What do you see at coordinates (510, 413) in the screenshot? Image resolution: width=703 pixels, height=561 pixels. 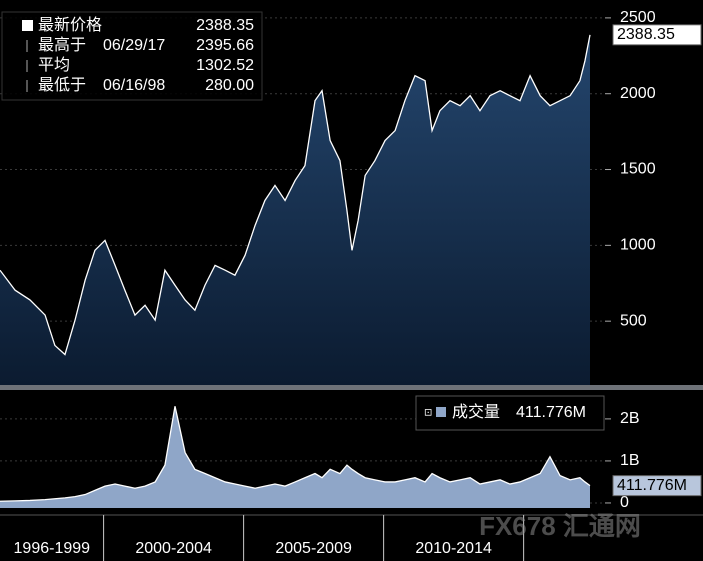 I see `volume-legend-box` at bounding box center [510, 413].